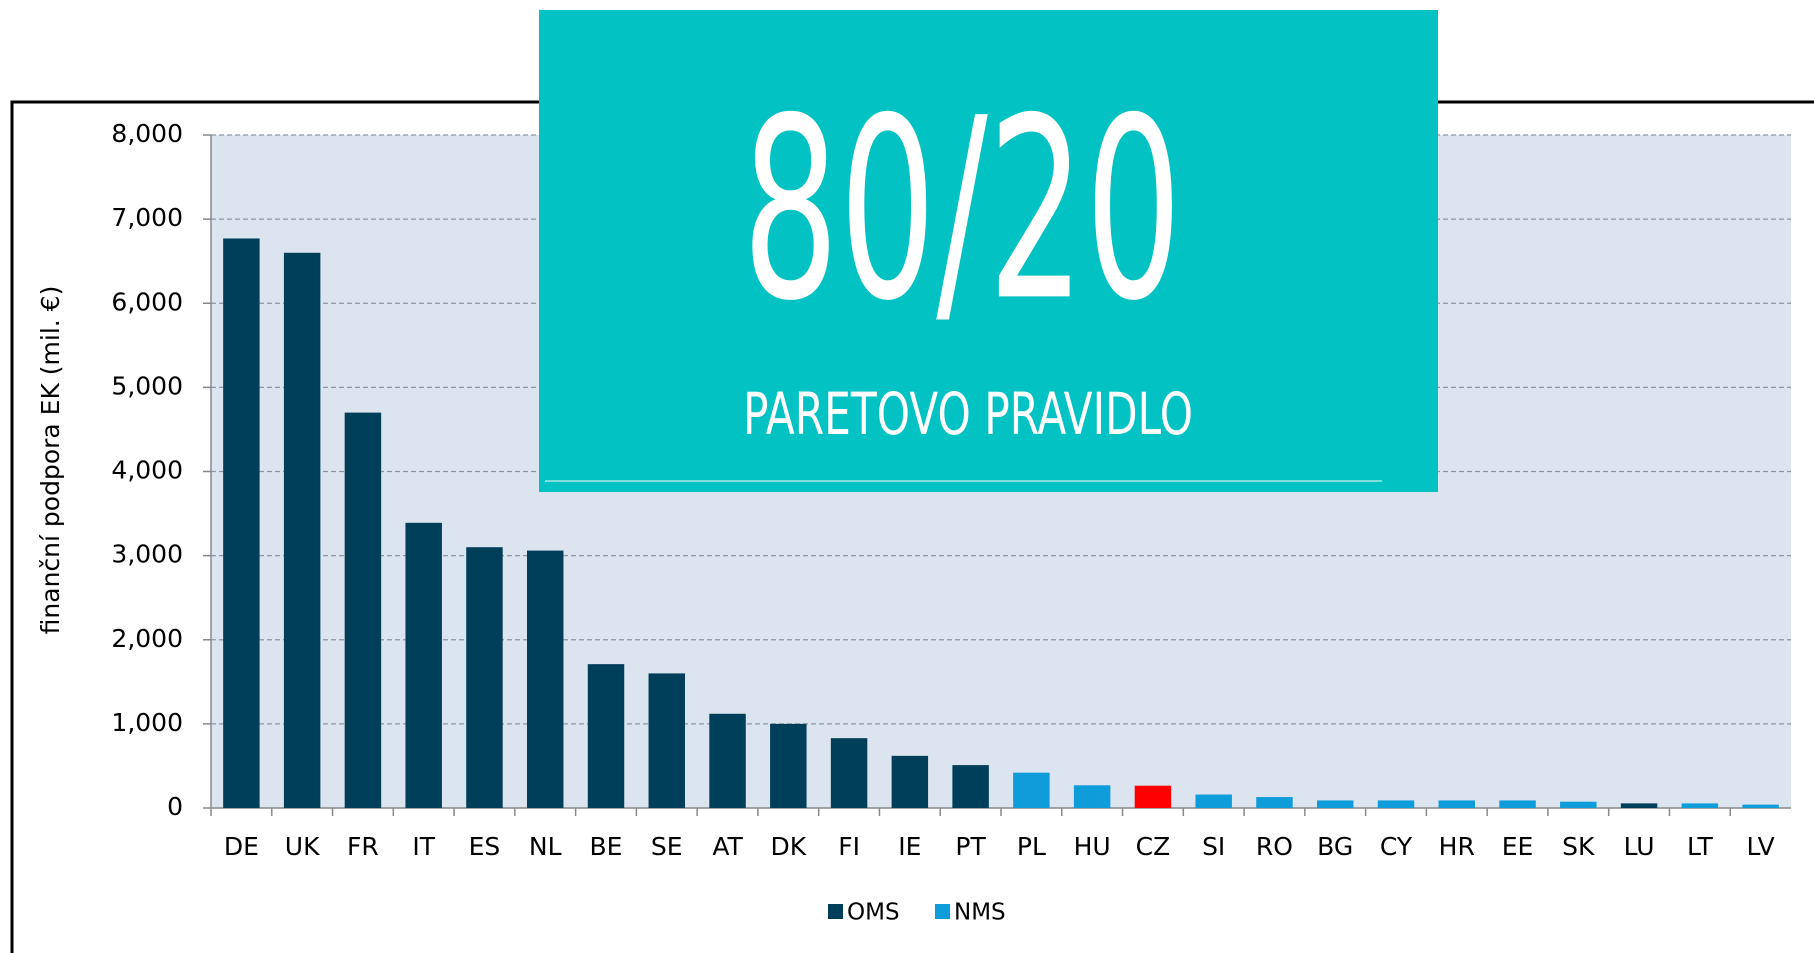 Image resolution: width=1814 pixels, height=953 pixels. What do you see at coordinates (147, 722) in the screenshot?
I see `y-tick-label: 1,000` at bounding box center [147, 722].